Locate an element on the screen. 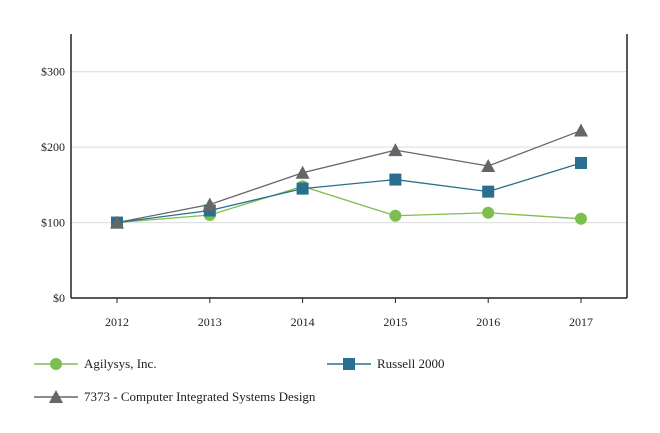 The height and width of the screenshot is (433, 660). x-tick-label: 2012 is located at coordinates (117, 322).